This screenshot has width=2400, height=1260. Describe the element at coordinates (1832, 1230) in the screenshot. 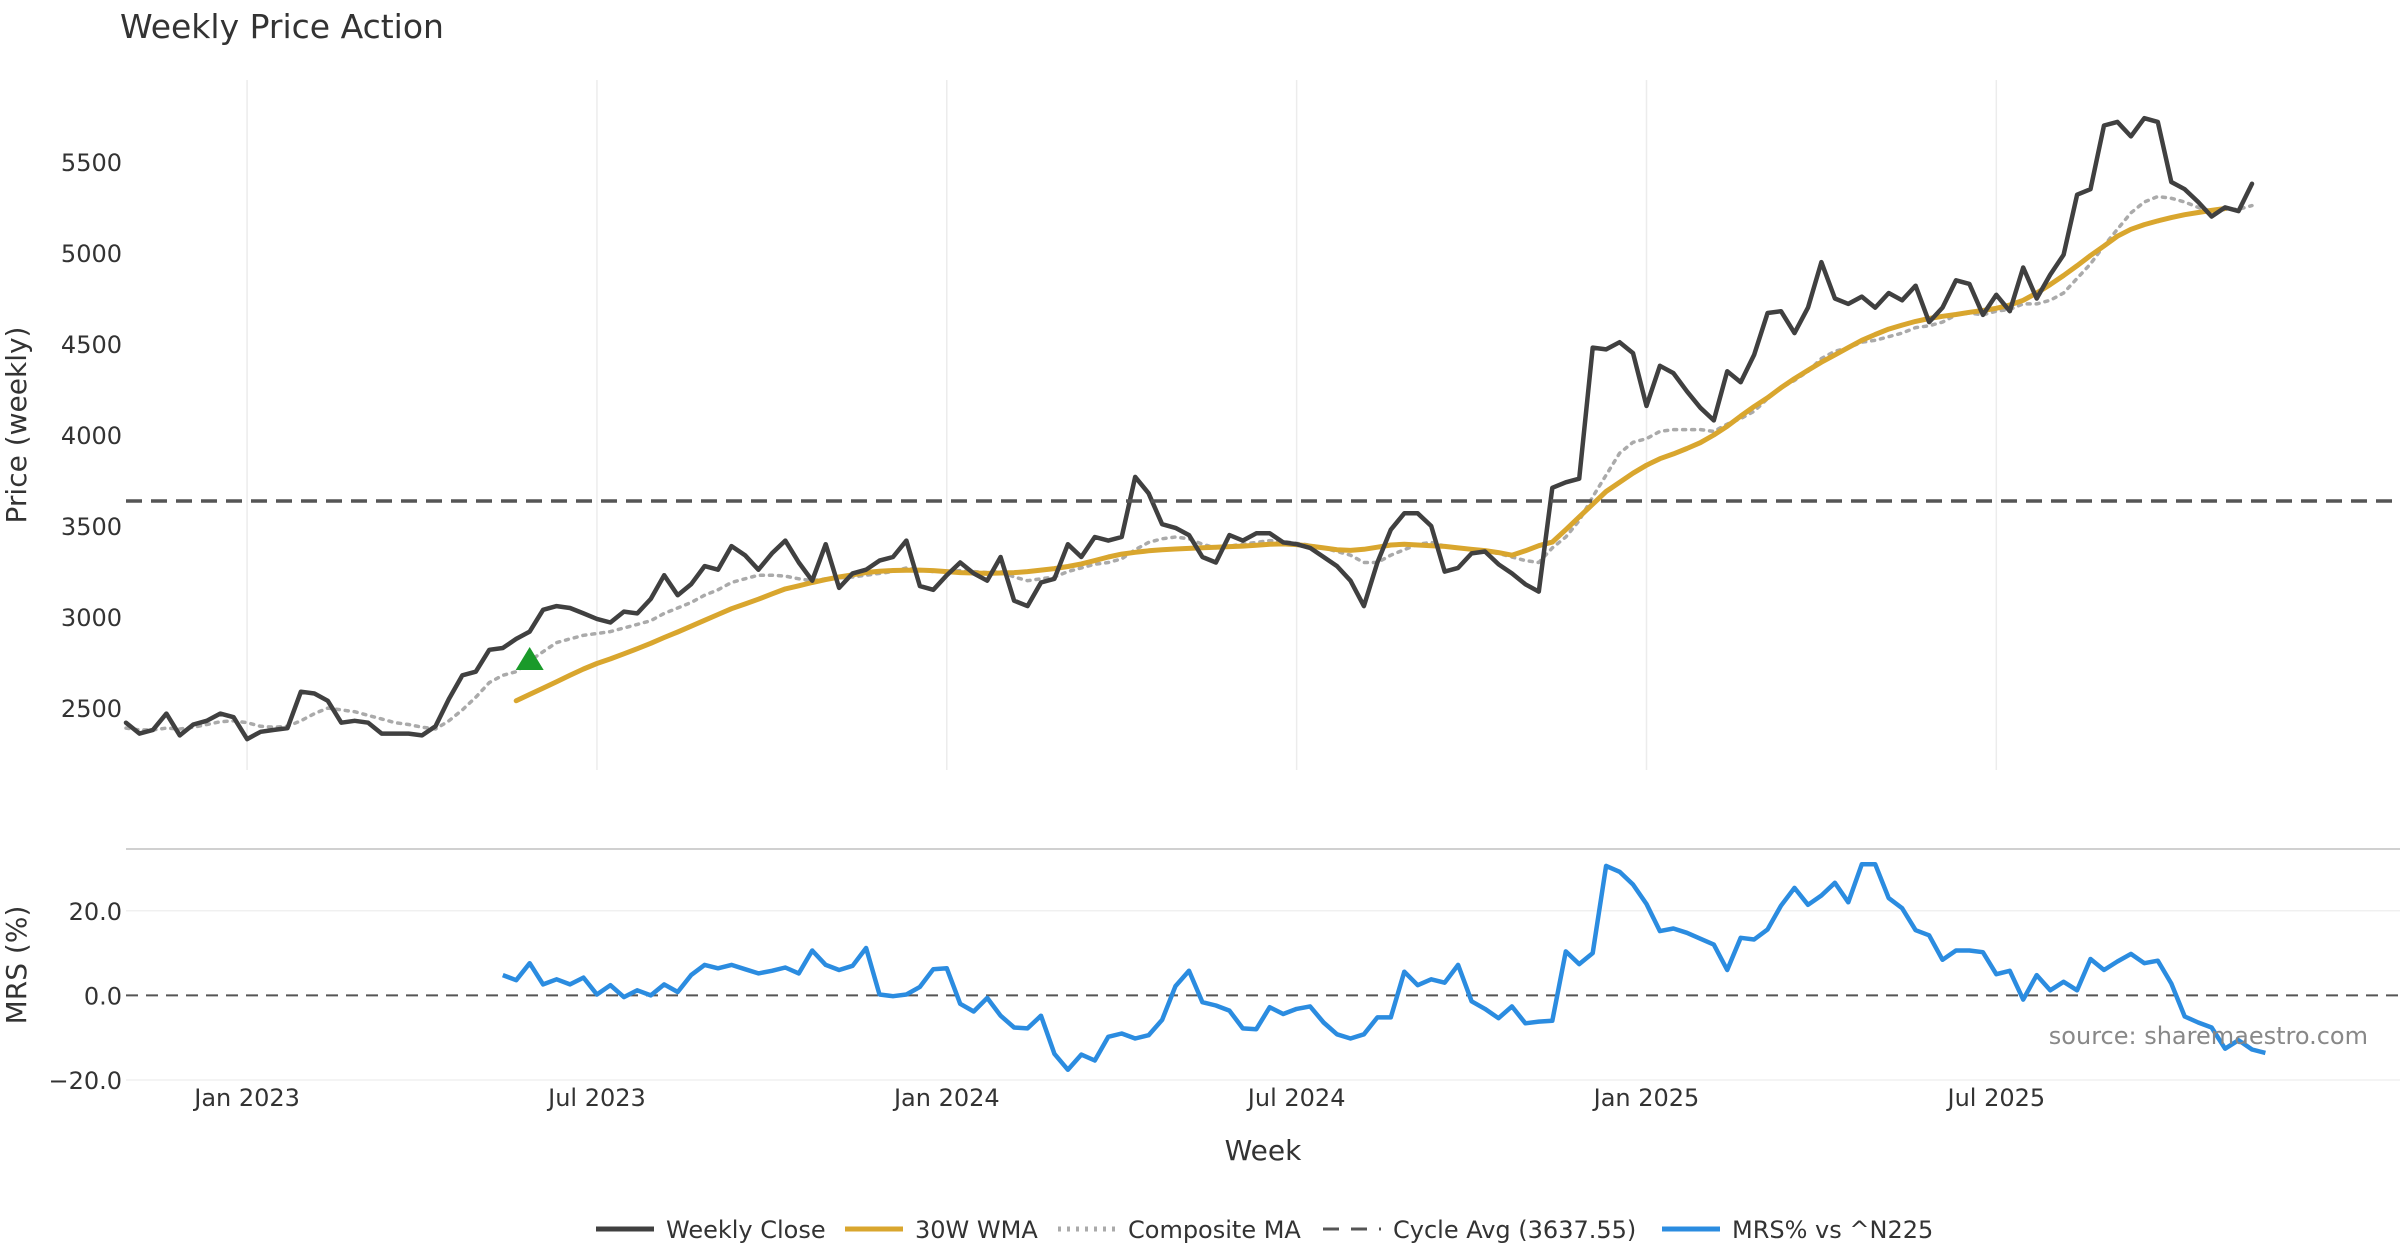

I see `legend-label: MRS% vs ^N225` at that location.